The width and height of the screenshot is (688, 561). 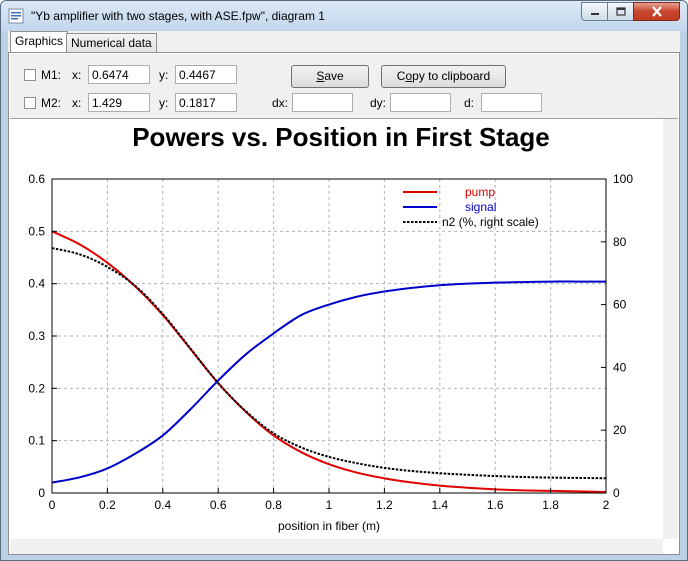 I want to click on save-button: Save, so click(x=330, y=76).